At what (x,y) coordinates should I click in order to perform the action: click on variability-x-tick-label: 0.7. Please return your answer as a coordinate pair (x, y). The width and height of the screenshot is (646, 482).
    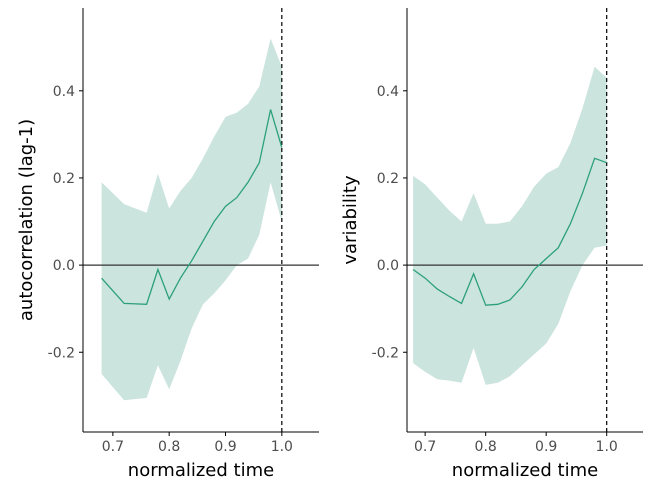
    Looking at the image, I should click on (425, 447).